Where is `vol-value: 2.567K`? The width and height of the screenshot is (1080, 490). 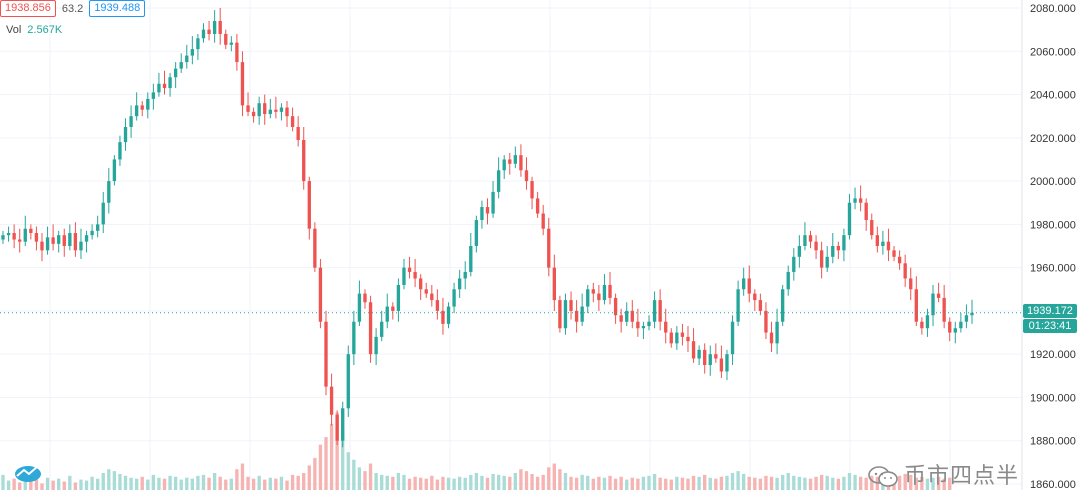
vol-value: 2.567K is located at coordinates (45, 30).